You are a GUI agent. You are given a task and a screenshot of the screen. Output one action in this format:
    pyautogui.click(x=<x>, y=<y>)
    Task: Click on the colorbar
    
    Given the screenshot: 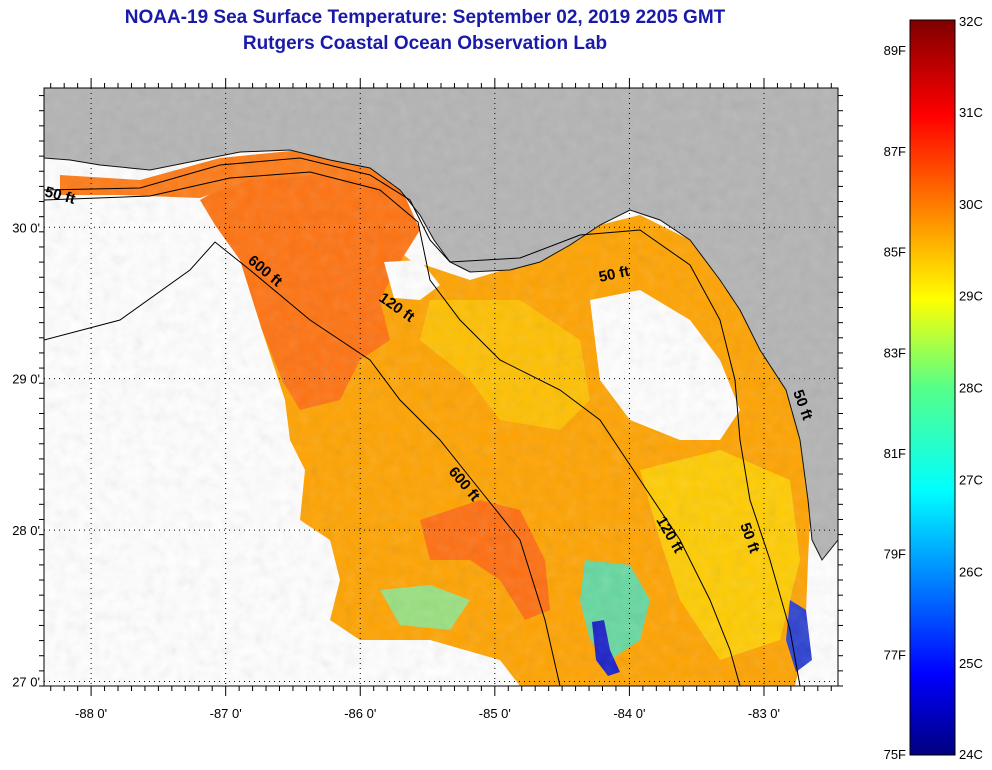 What is the action you would take?
    pyautogui.click(x=932, y=387)
    